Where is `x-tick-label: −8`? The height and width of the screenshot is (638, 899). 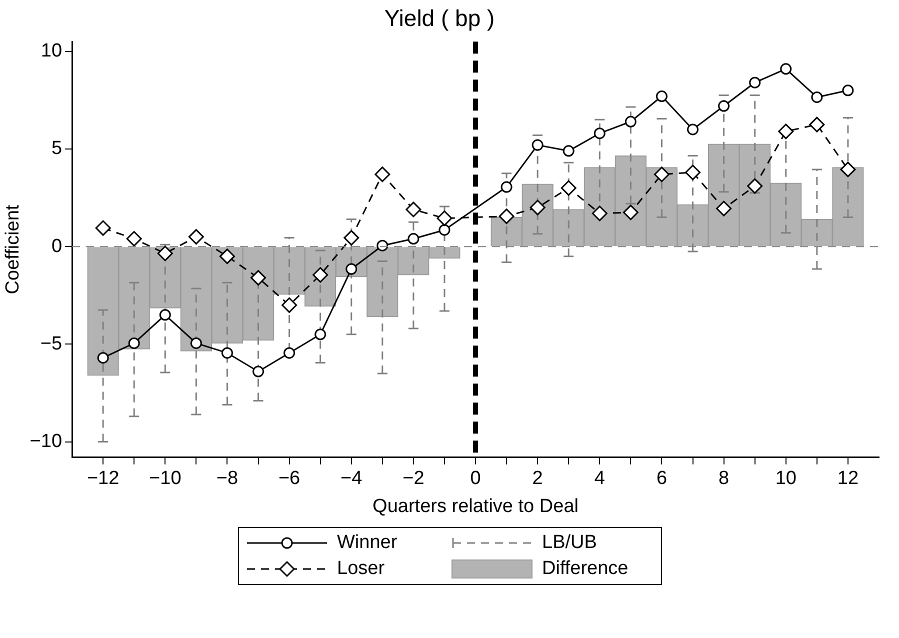 x-tick-label: −8 is located at coordinates (227, 479).